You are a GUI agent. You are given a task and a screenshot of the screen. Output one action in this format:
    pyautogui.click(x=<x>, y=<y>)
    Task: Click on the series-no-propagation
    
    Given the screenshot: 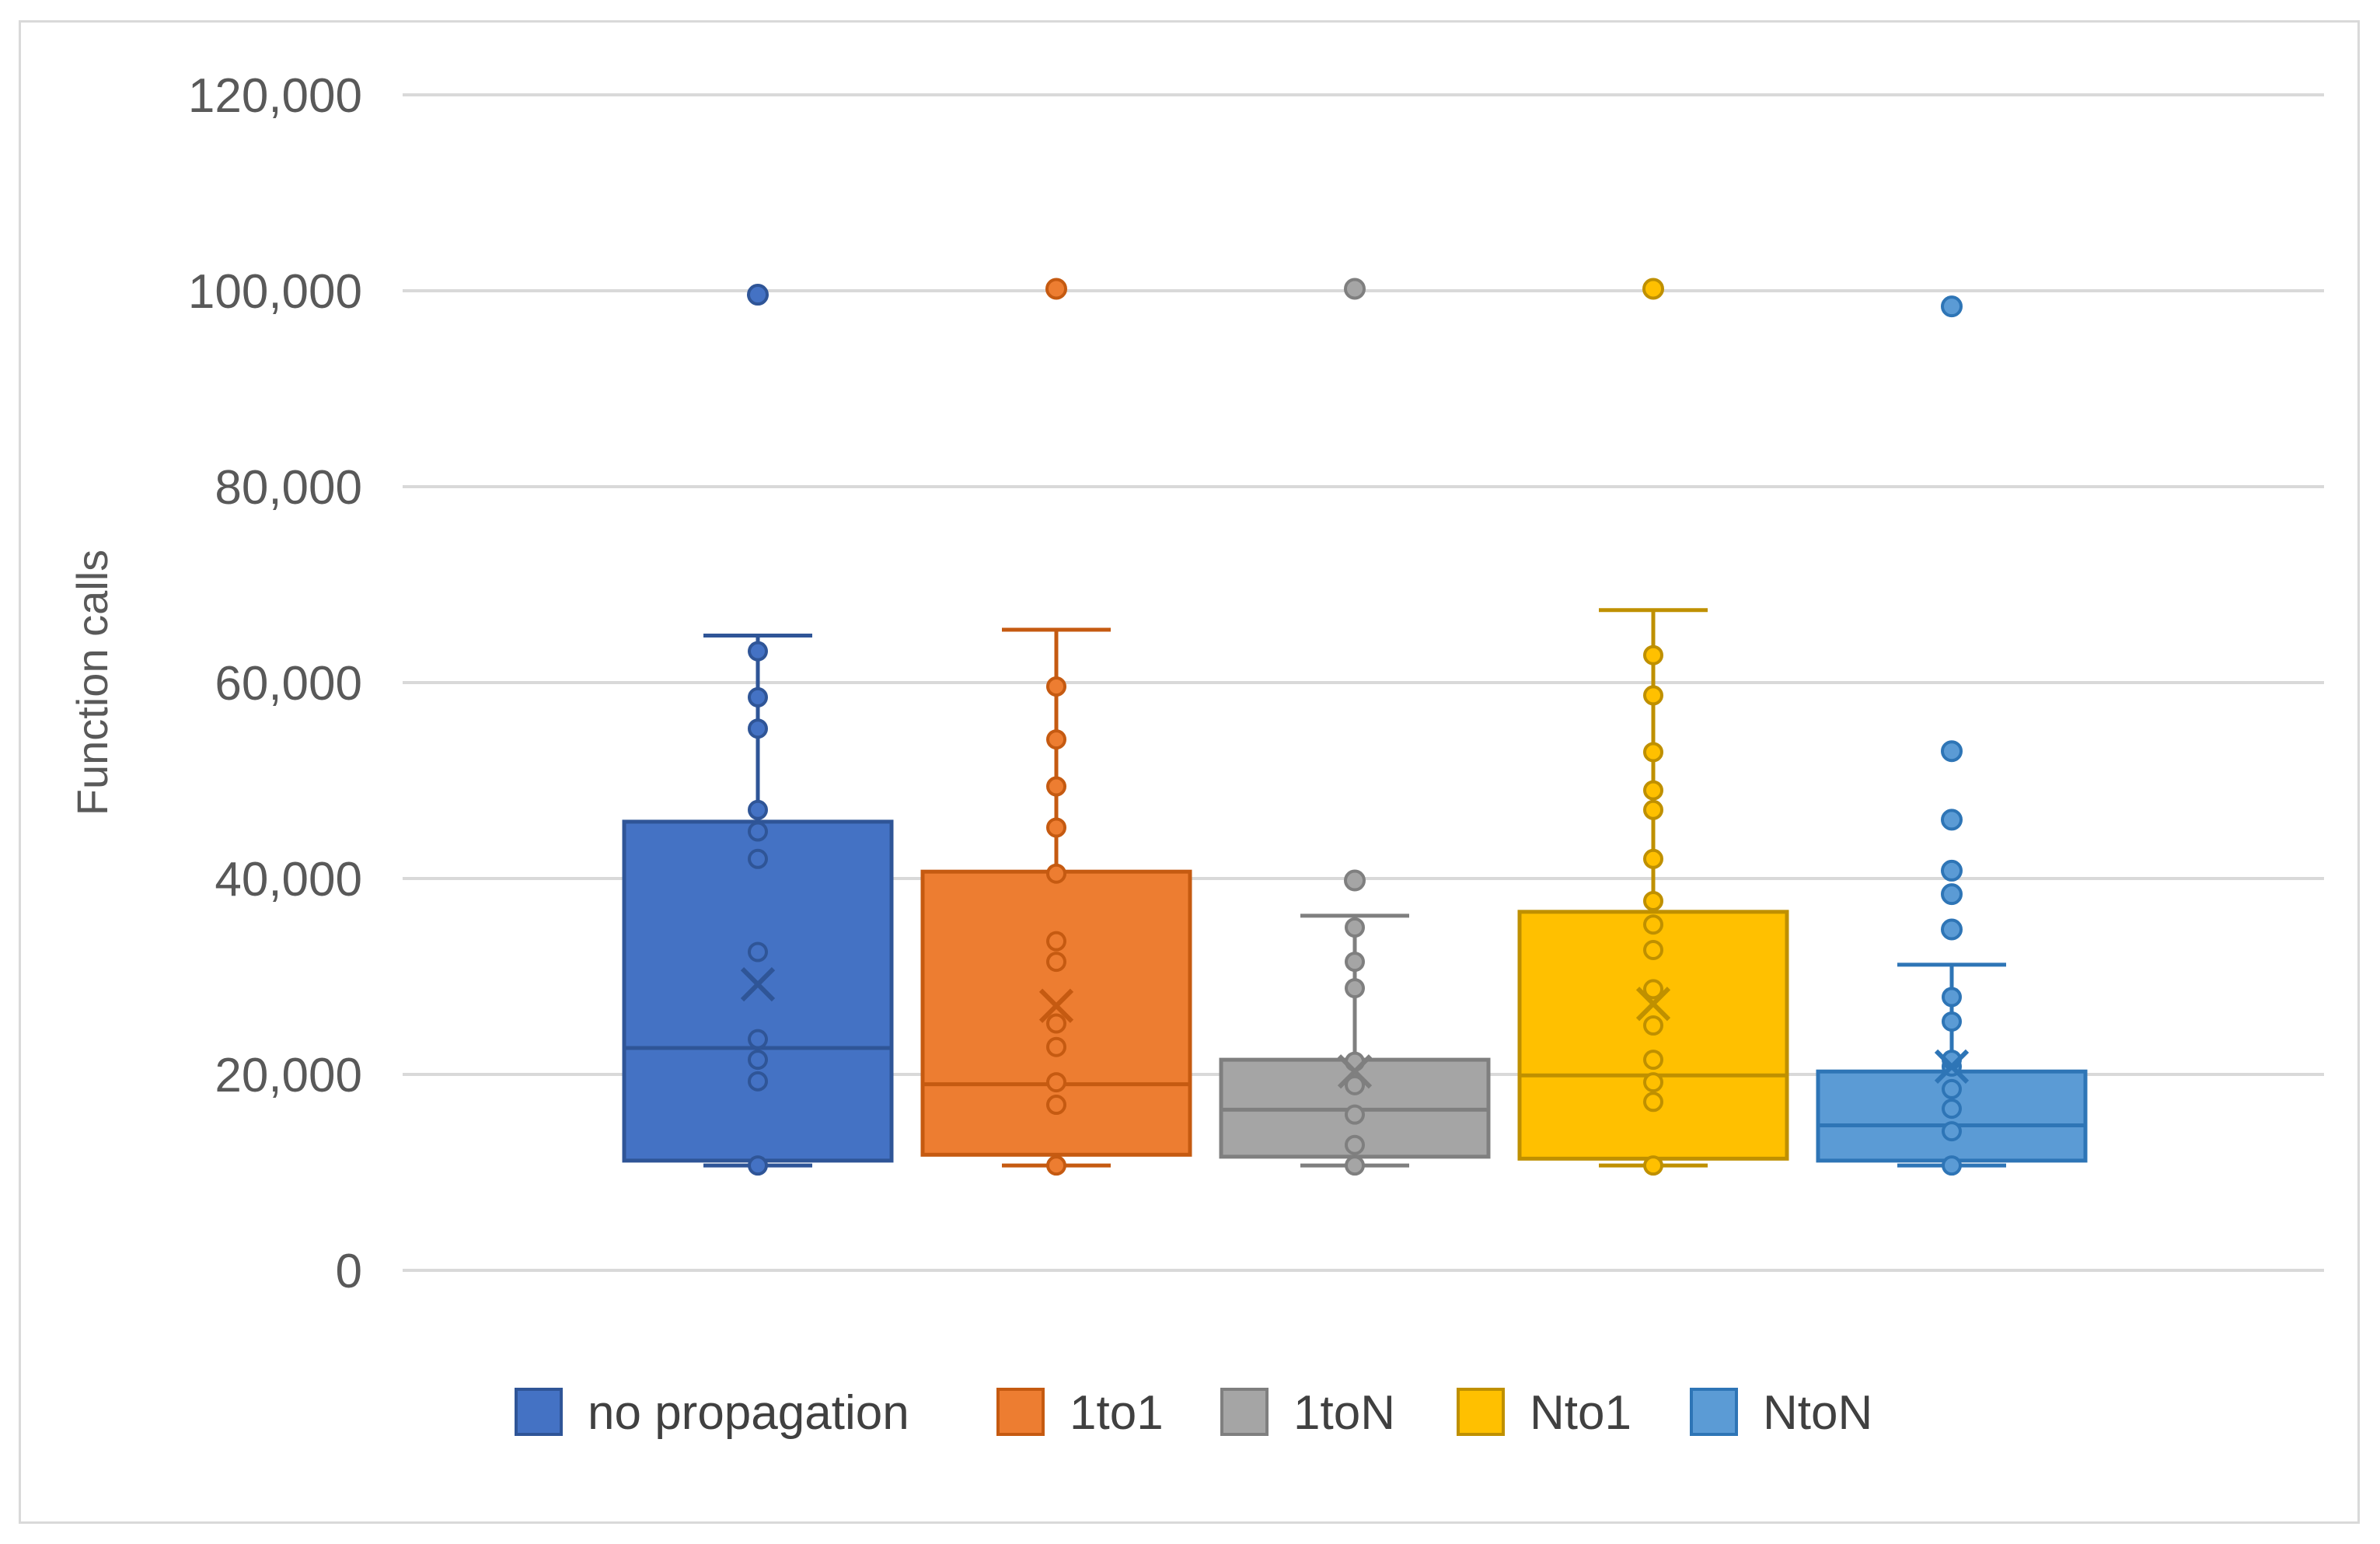 What is the action you would take?
    pyautogui.click(x=758, y=730)
    